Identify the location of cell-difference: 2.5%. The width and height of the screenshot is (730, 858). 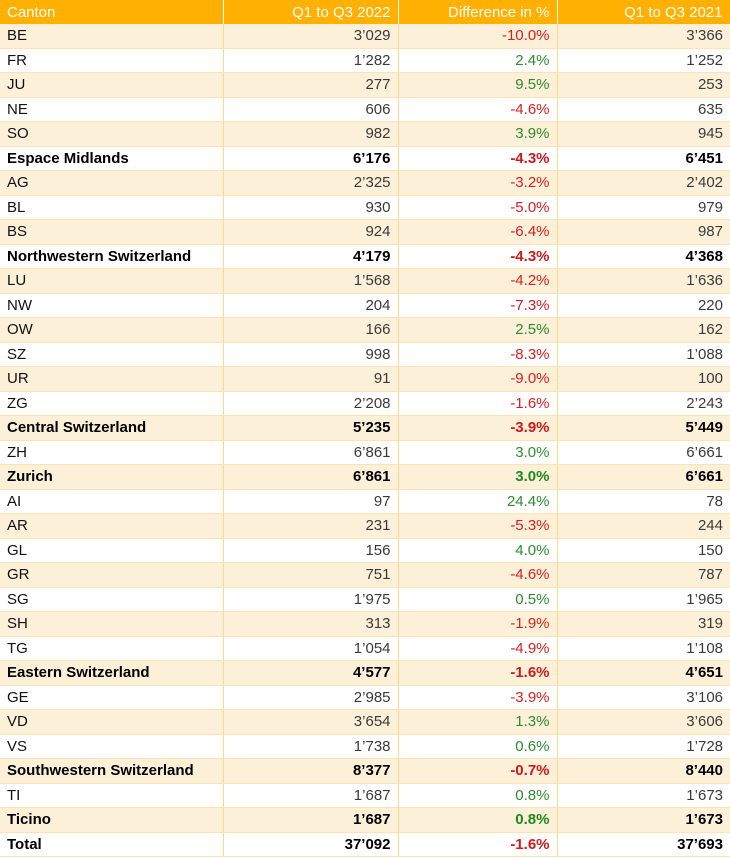
(478, 330).